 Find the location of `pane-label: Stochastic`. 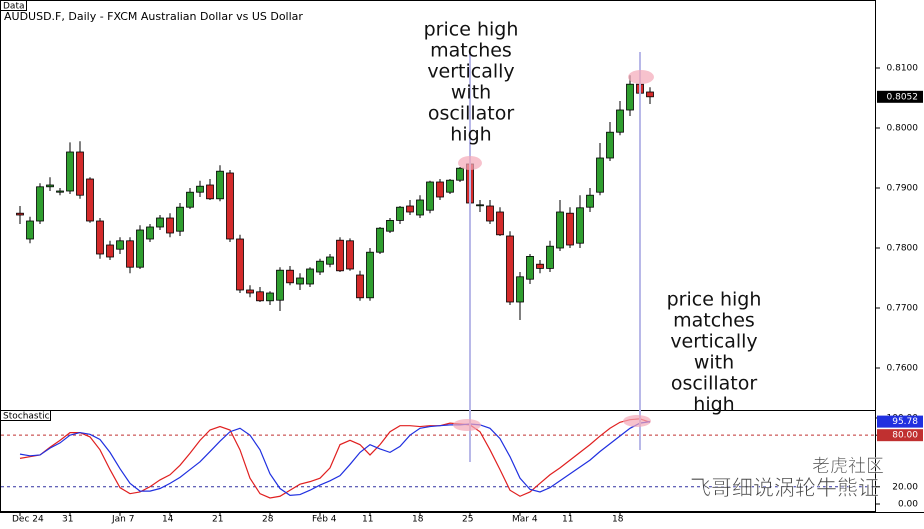

pane-label: Stochastic is located at coordinates (26, 417).